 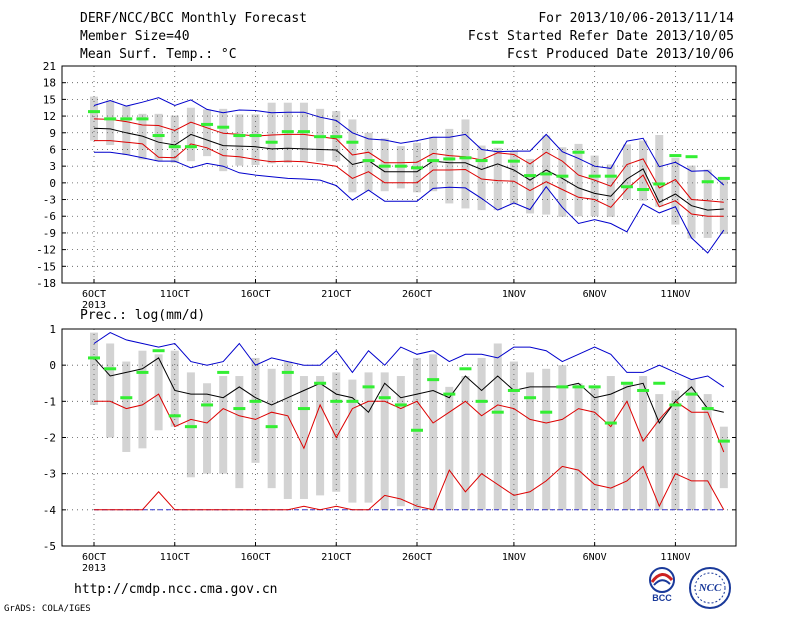 What do you see at coordinates (336, 294) in the screenshot?
I see `temperature-x-tick-label: 21OCT` at bounding box center [336, 294].